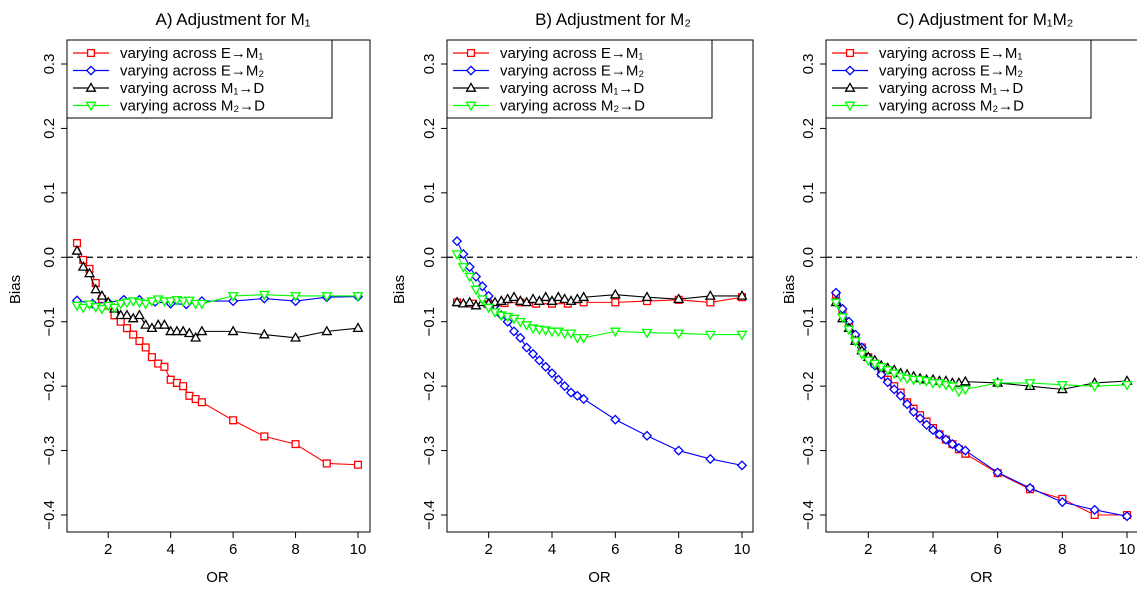 This screenshot has height=590, width=1137. What do you see at coordinates (1062, 549) in the screenshot?
I see `panel-c-xtick-label: 8` at bounding box center [1062, 549].